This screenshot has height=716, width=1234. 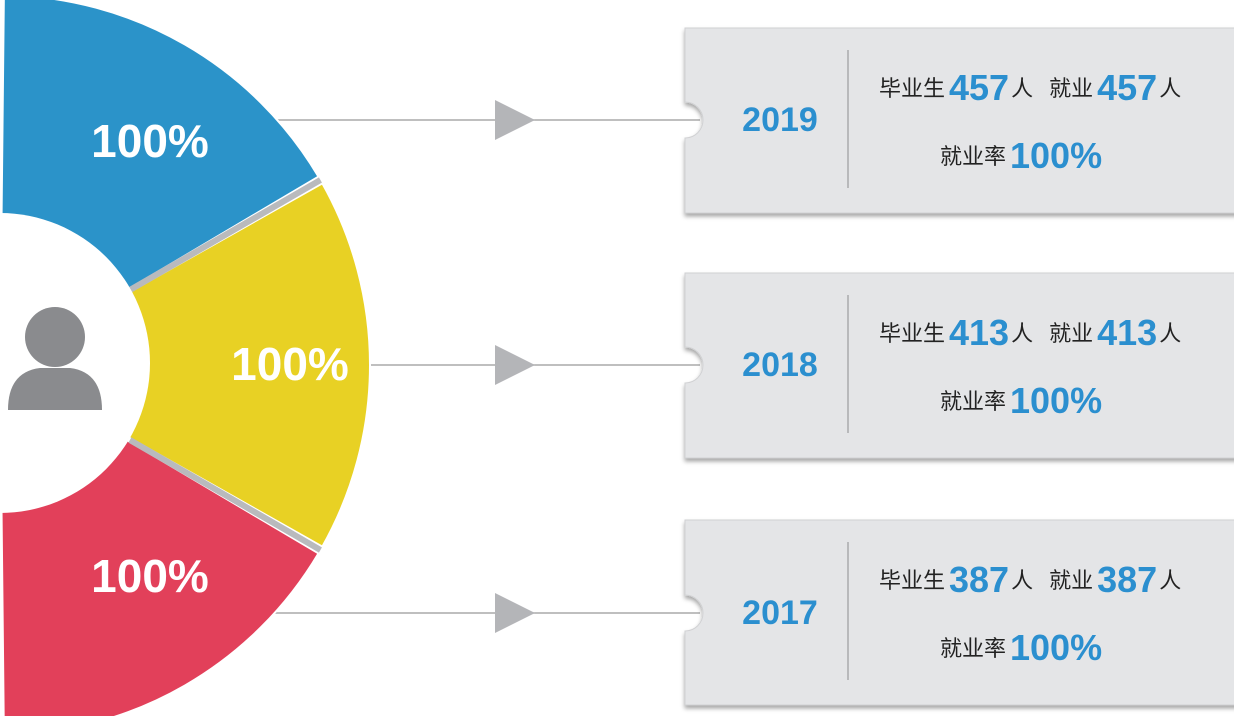 I want to click on stat-graduates: 387, so click(x=979, y=579).